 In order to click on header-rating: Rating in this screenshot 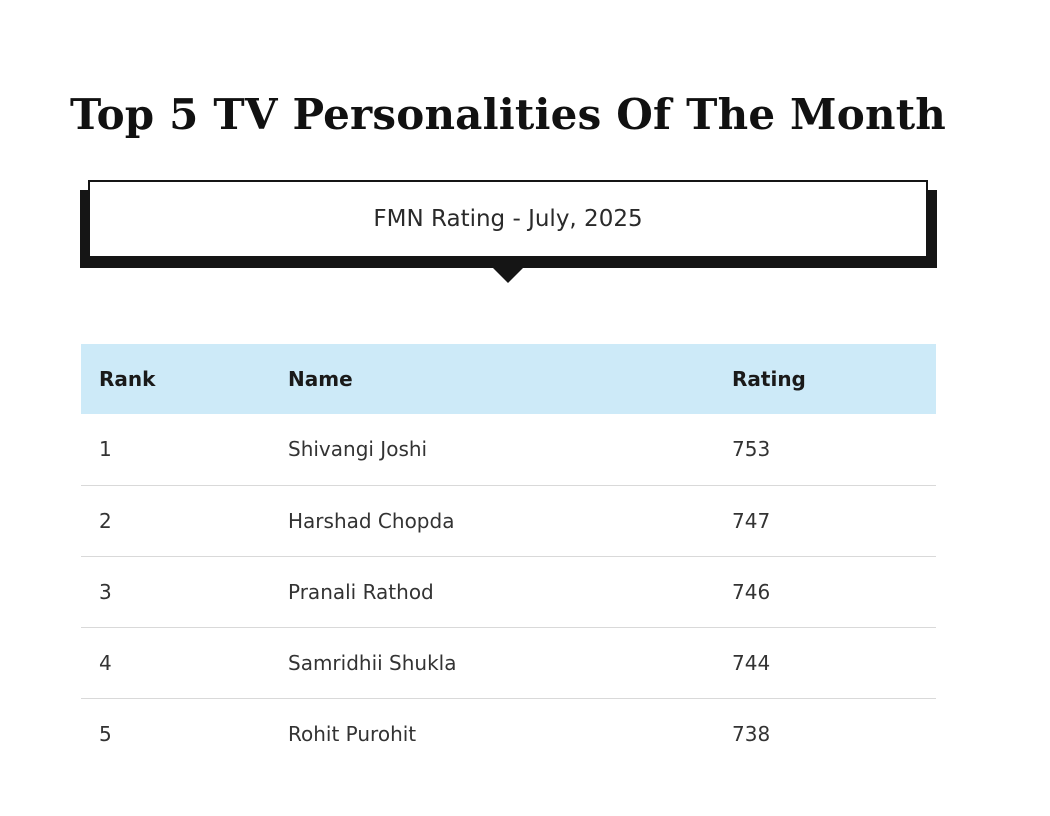, I will do `click(769, 379)`.